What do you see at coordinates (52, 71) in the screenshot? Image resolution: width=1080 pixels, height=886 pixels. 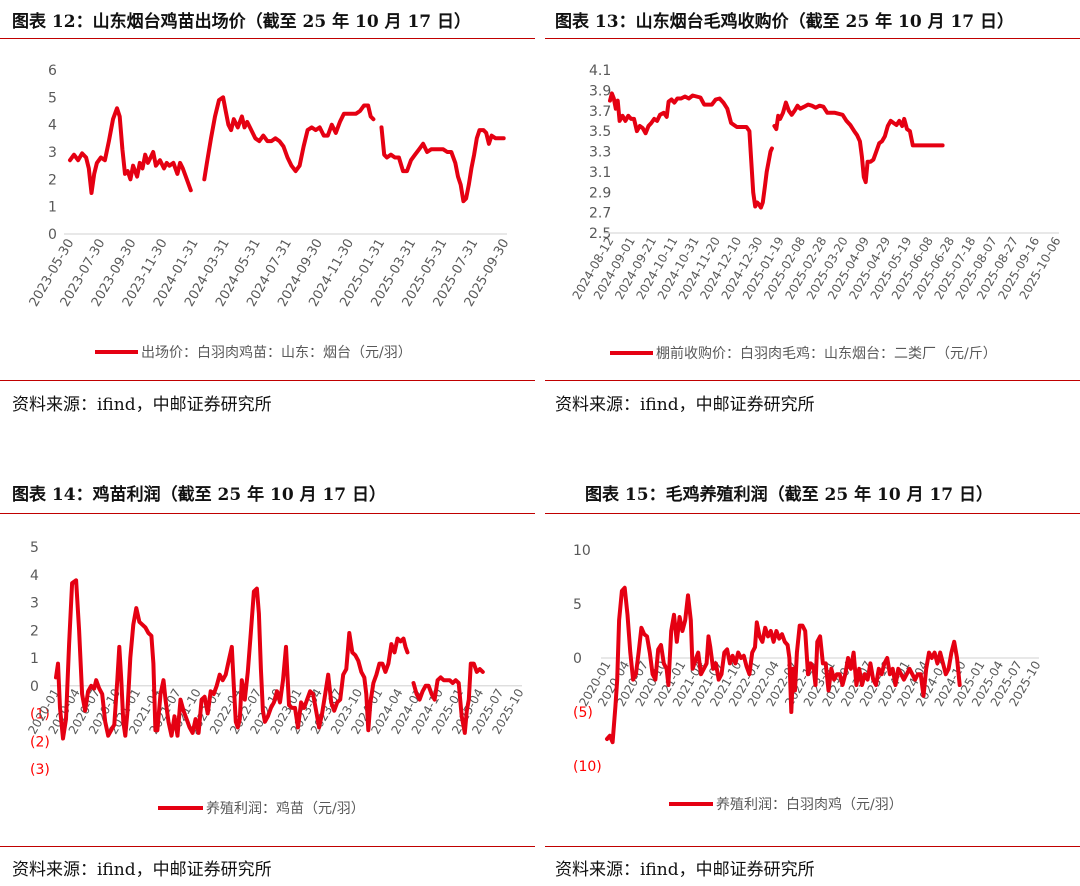 I see `y-tick-label: 6` at bounding box center [52, 71].